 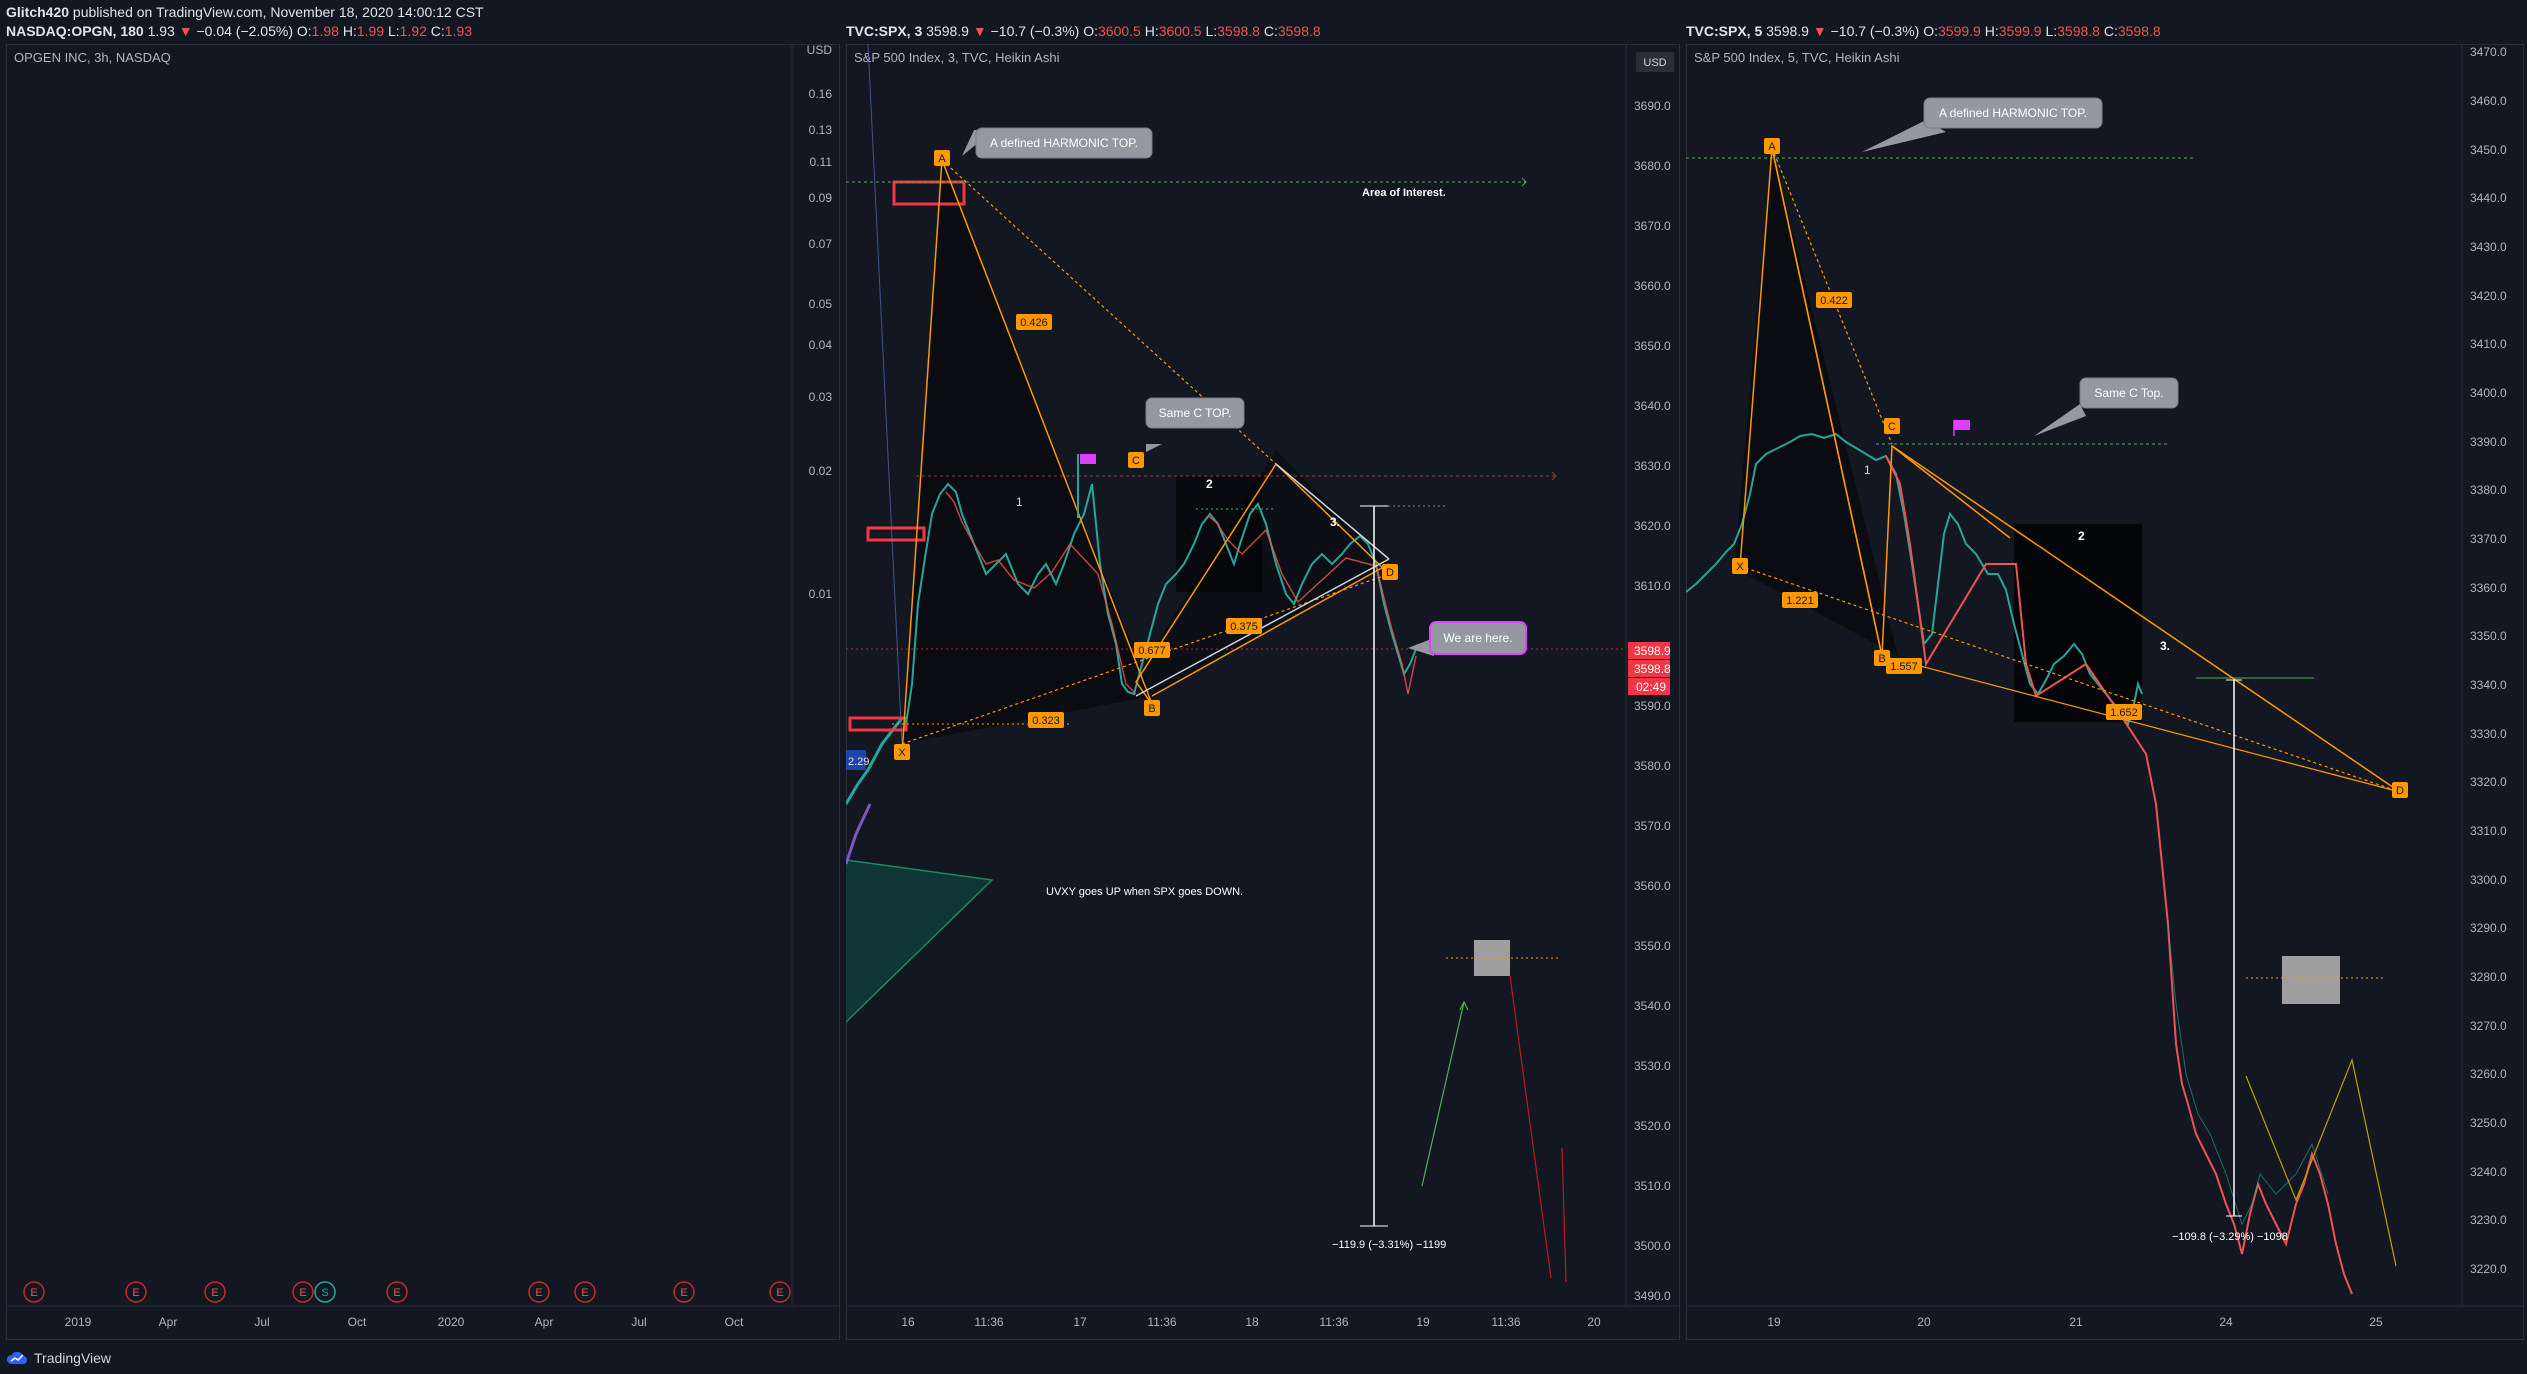 What do you see at coordinates (38, 12) in the screenshot?
I see `author-name: Glitch420` at bounding box center [38, 12].